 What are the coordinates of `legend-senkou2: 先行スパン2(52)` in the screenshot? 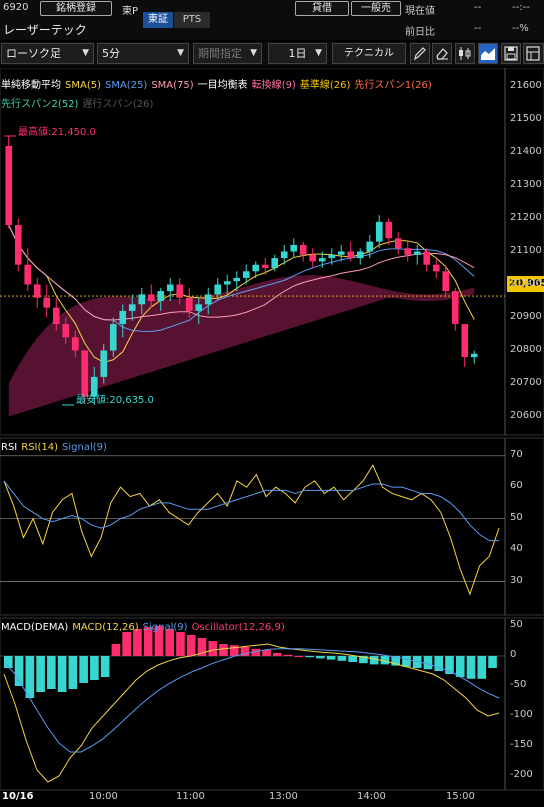 It's located at (40, 104).